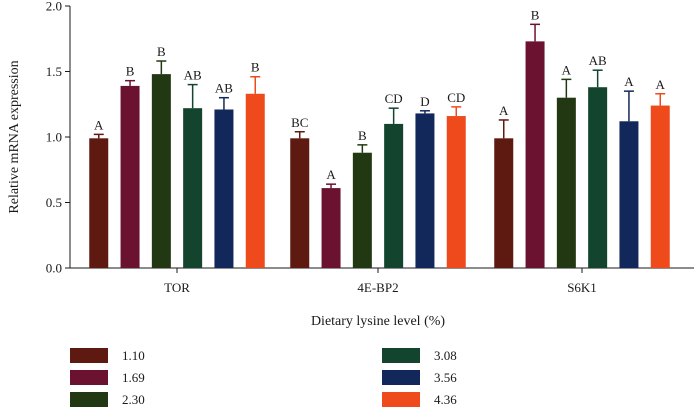 This screenshot has height=408, width=694. I want to click on x-tick-label: S6K1, so click(582, 287).